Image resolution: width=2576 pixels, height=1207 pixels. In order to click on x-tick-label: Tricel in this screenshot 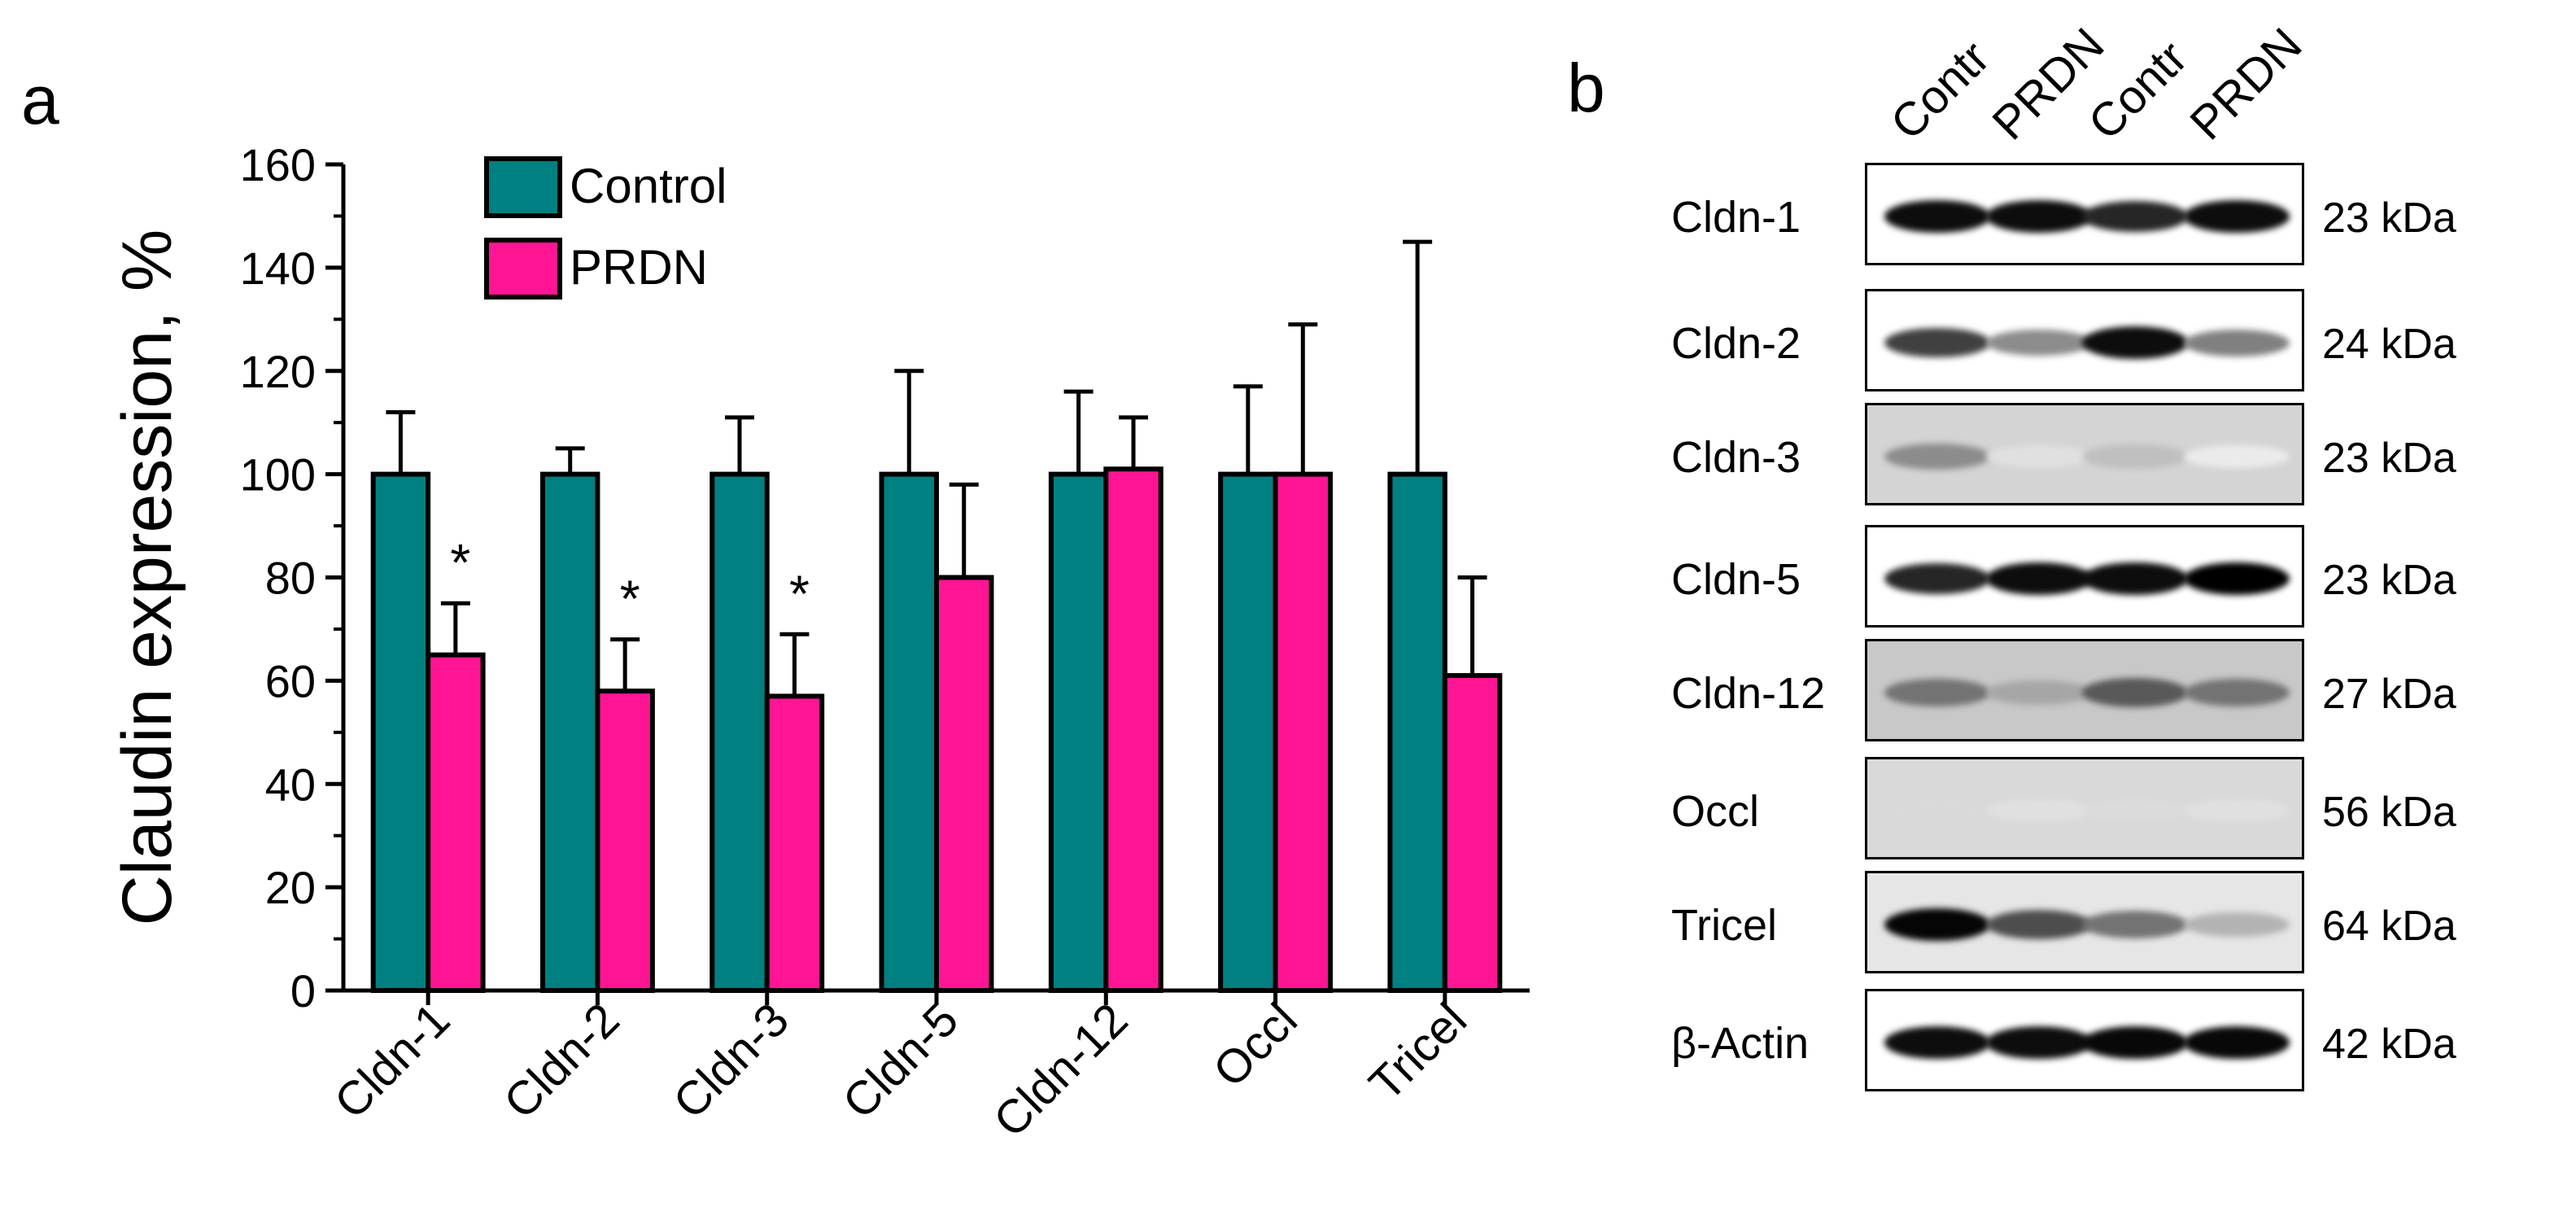, I will do `click(1418, 1052)`.